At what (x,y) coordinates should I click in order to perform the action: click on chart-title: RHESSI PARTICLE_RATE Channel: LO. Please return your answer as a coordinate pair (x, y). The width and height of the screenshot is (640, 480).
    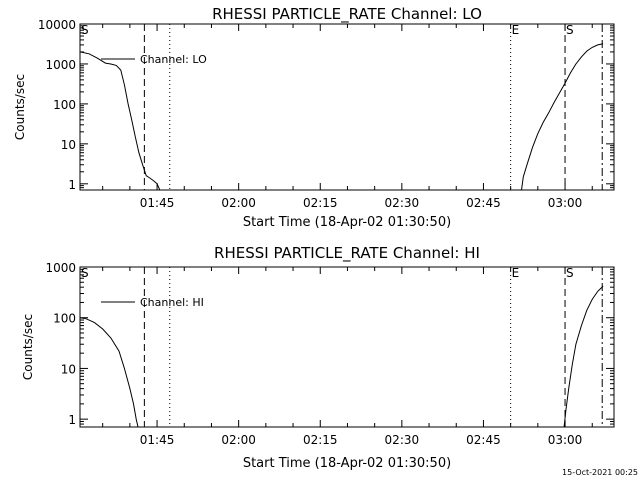
    Looking at the image, I should click on (347, 14).